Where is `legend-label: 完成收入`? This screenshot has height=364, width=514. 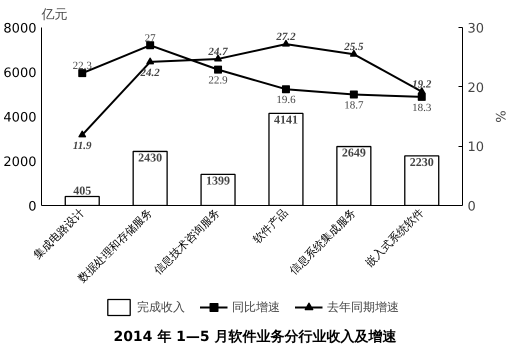
legend-label: 完成收入 is located at coordinates (161, 307).